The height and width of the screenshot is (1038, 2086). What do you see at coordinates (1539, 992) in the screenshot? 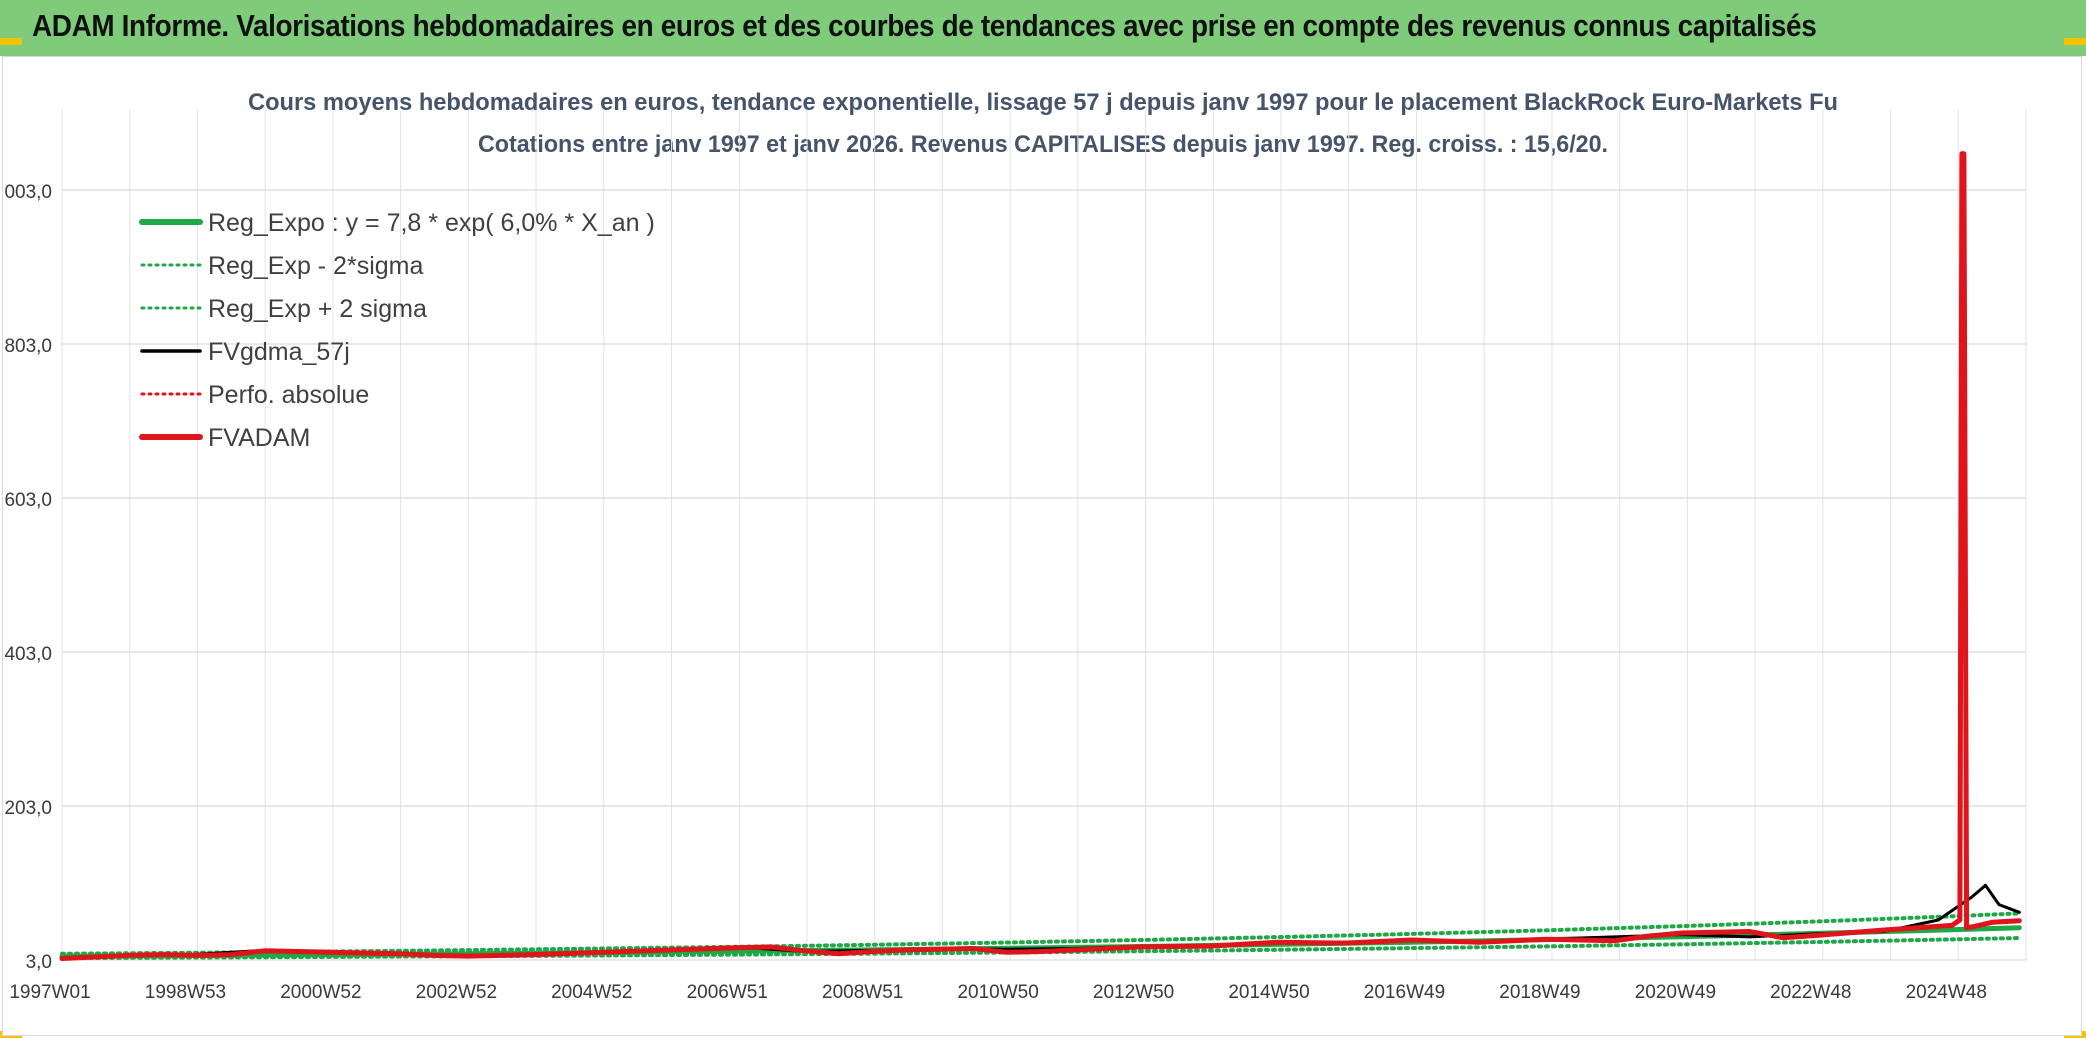
I see `x-tick-label: 2018W49` at bounding box center [1539, 992].